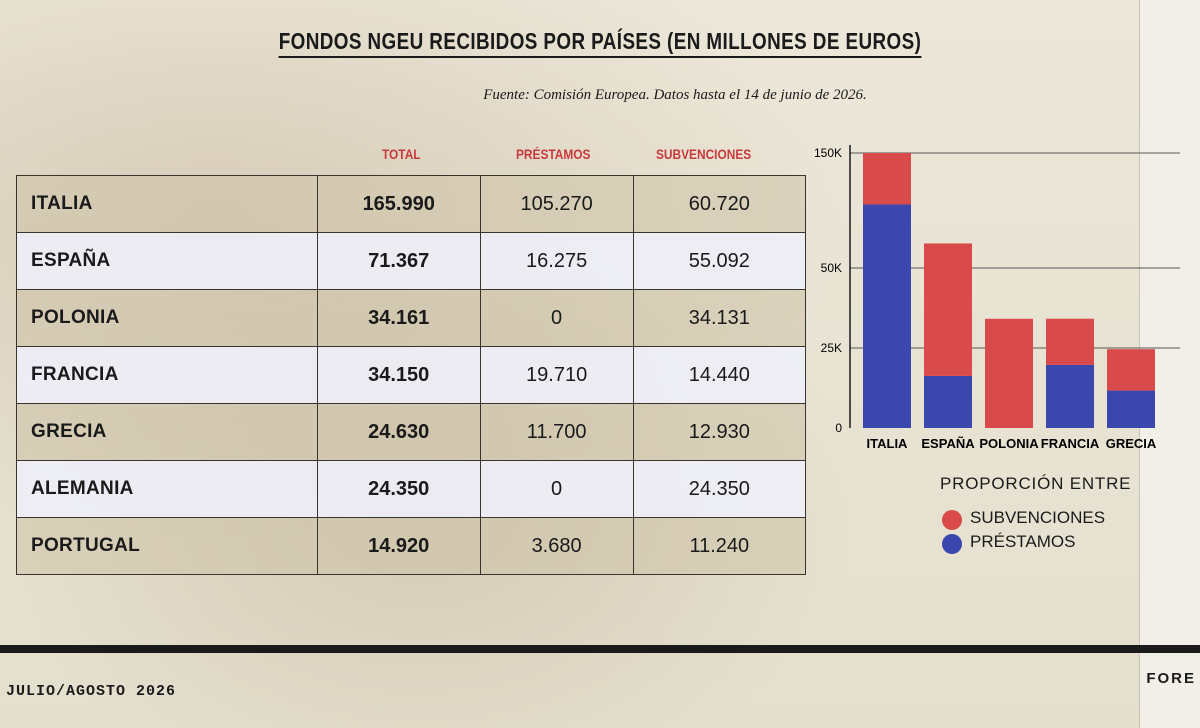 The image size is (1200, 728). I want to click on country-cell: GRECIA, so click(167, 432).